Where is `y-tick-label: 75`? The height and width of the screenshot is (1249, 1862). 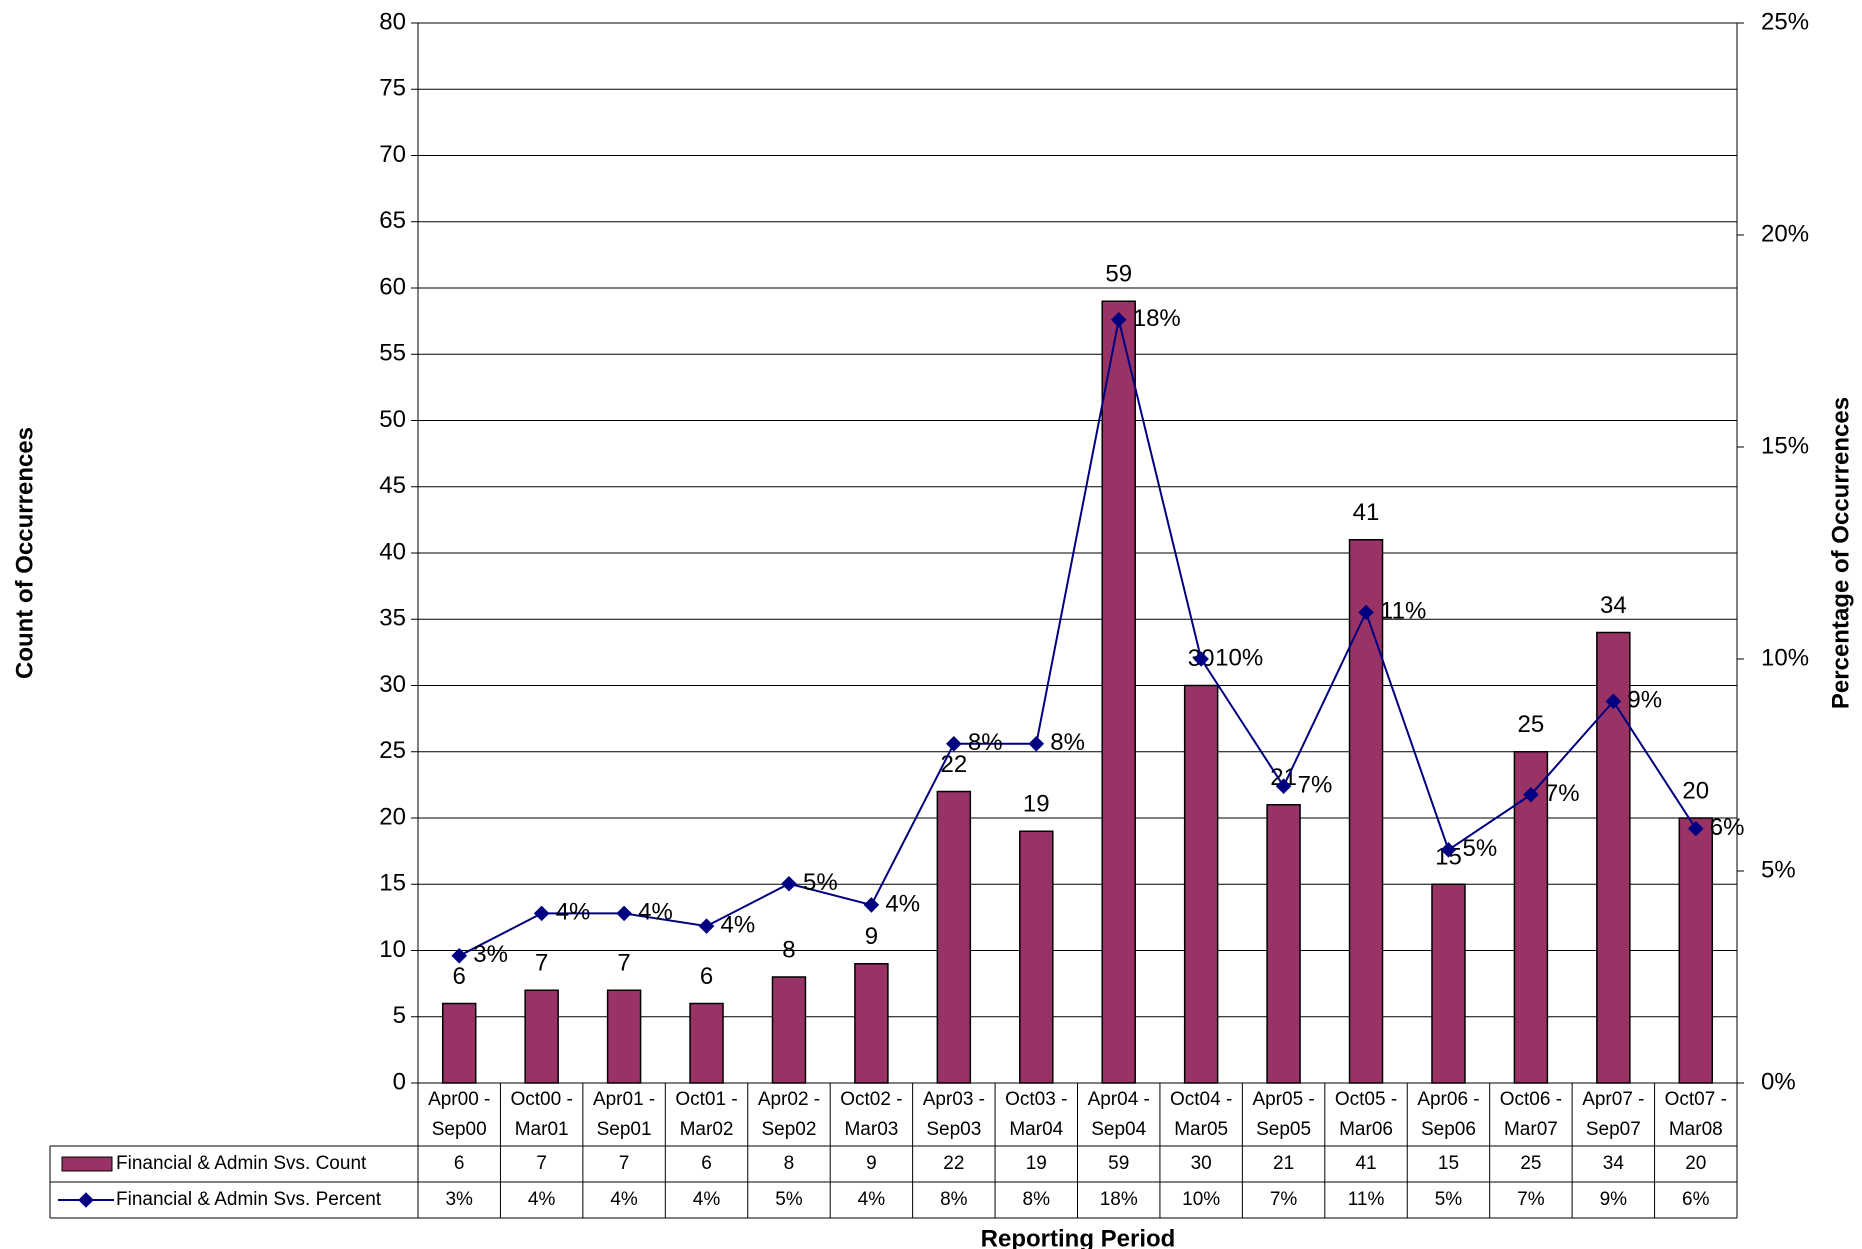
y-tick-label: 75 is located at coordinates (392, 88).